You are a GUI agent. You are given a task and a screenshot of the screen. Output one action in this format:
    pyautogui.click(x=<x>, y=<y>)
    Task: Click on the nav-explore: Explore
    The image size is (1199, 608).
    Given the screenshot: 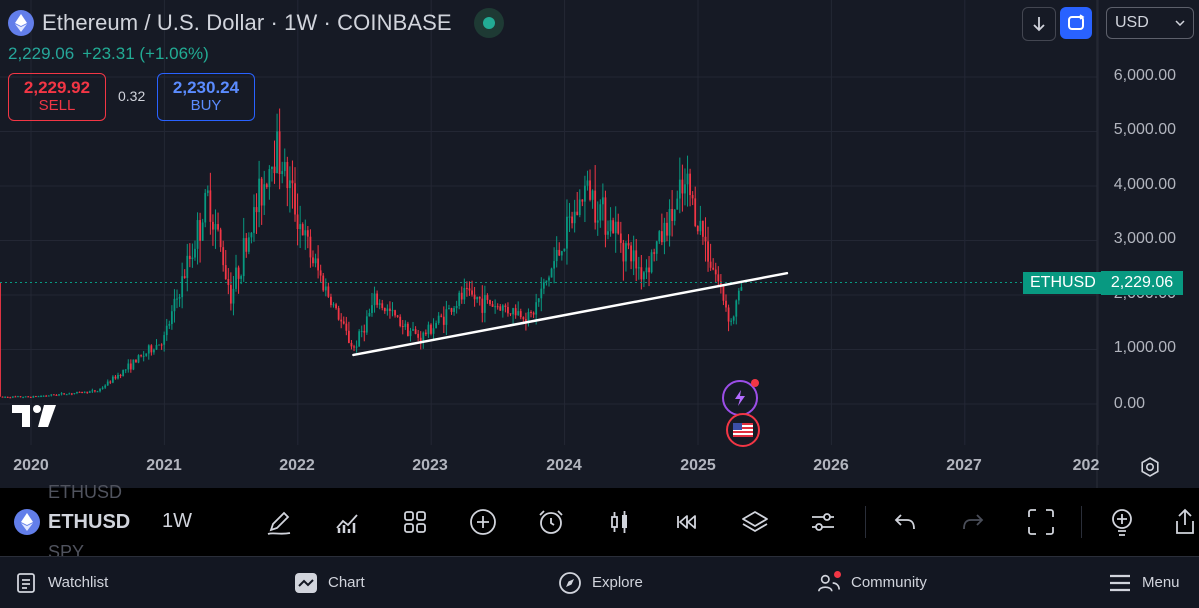 What is the action you would take?
    pyautogui.click(x=600, y=582)
    